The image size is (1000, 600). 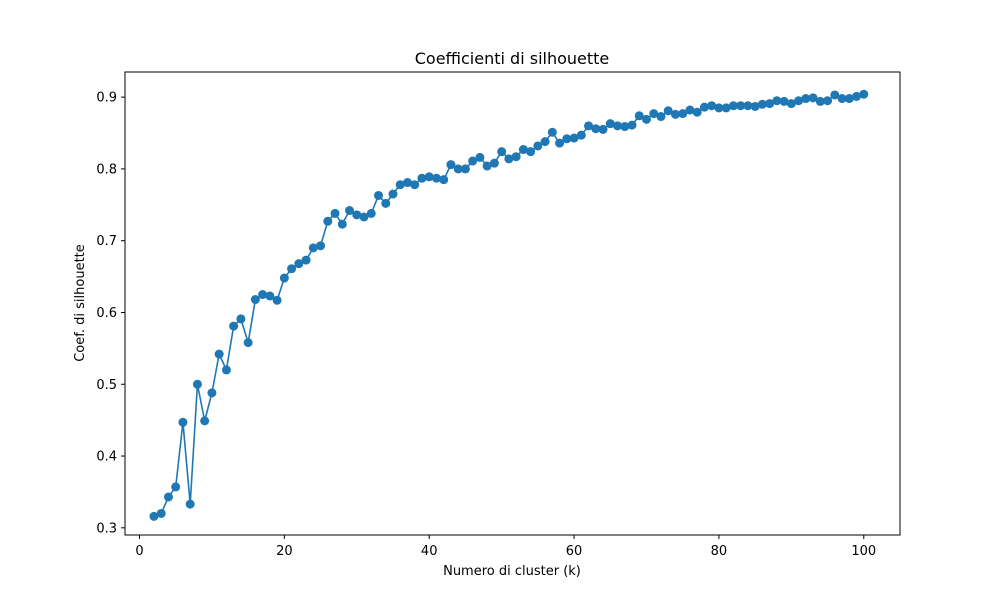 What do you see at coordinates (429, 551) in the screenshot?
I see `x-tick-label: 40` at bounding box center [429, 551].